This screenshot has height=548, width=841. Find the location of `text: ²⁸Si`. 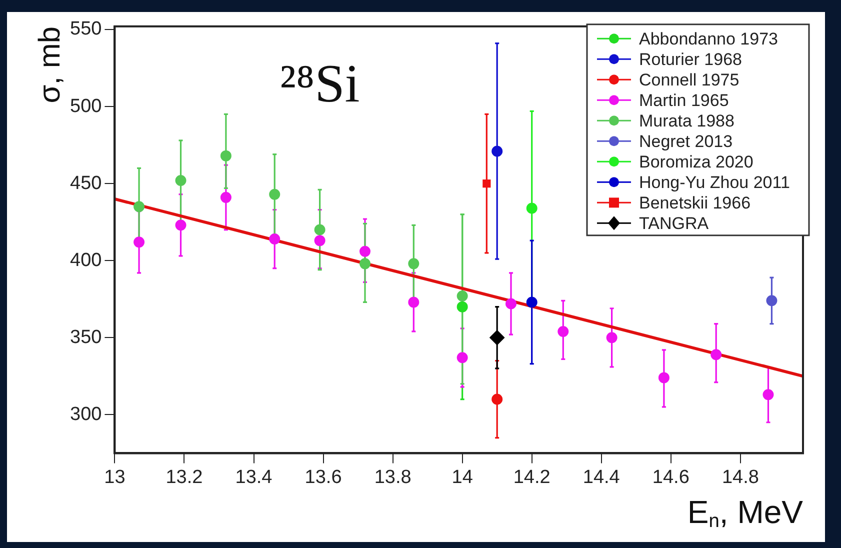

text: ²⁸Si is located at coordinates (320, 83).